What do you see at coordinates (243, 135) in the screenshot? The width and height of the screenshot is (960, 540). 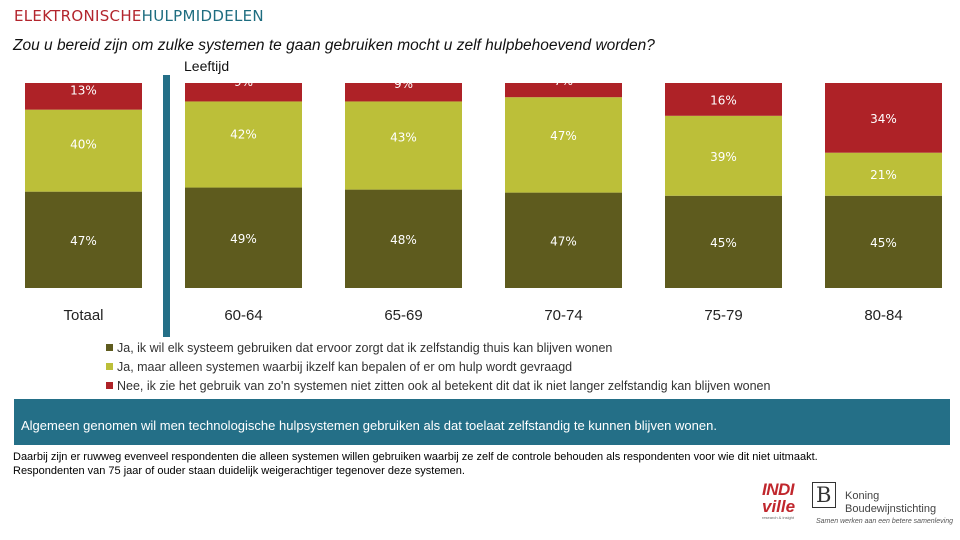 I see `data-label-ja_alleen-1: 42%` at bounding box center [243, 135].